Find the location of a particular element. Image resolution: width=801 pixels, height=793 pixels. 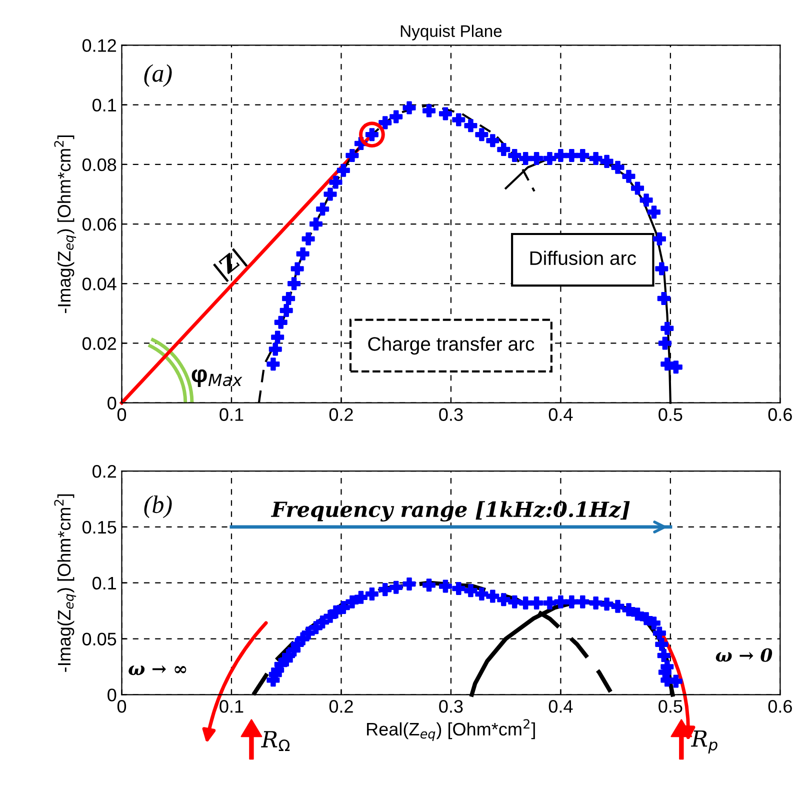

x-axis-title: Real(Z$_{eq}$) [Ohm*cm$^{2}$] is located at coordinates (451, 730).